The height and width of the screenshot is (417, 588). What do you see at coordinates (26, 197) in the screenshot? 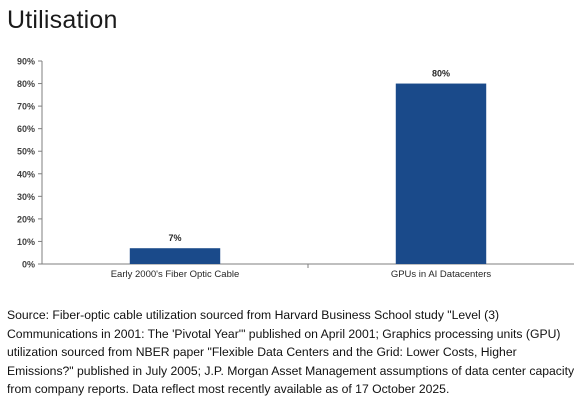
I see `y-tick-label: 30%` at bounding box center [26, 197].